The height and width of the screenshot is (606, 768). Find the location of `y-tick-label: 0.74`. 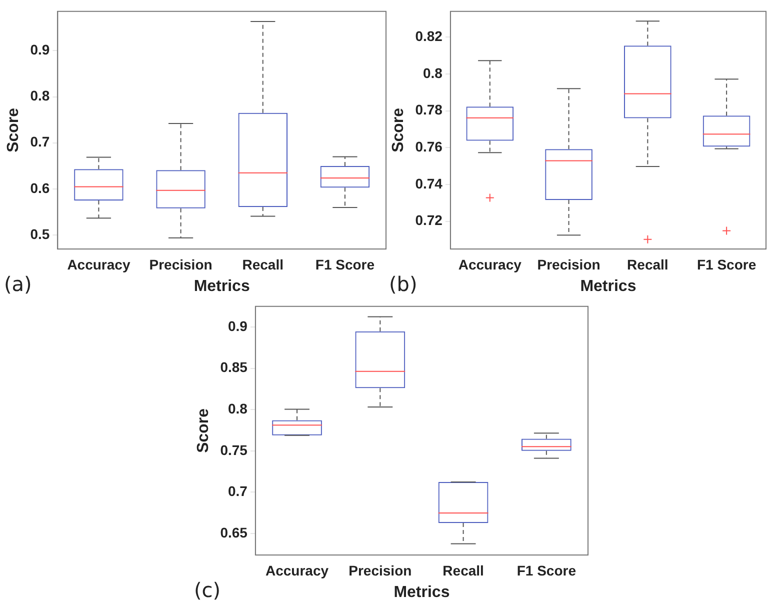

y-tick-label: 0.74 is located at coordinates (429, 183).